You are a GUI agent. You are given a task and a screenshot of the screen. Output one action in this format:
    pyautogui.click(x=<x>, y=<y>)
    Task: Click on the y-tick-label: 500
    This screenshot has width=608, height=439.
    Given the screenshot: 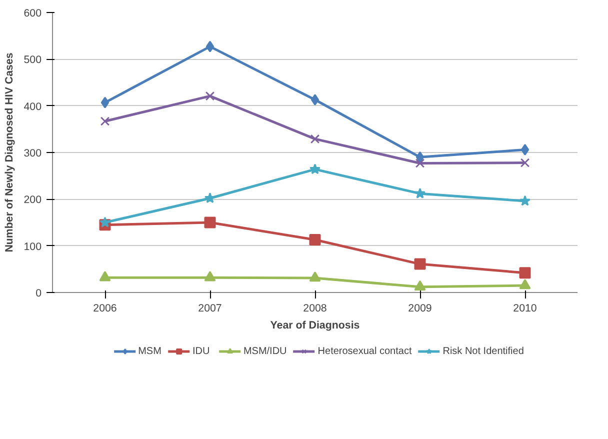 What is the action you would take?
    pyautogui.click(x=33, y=60)
    